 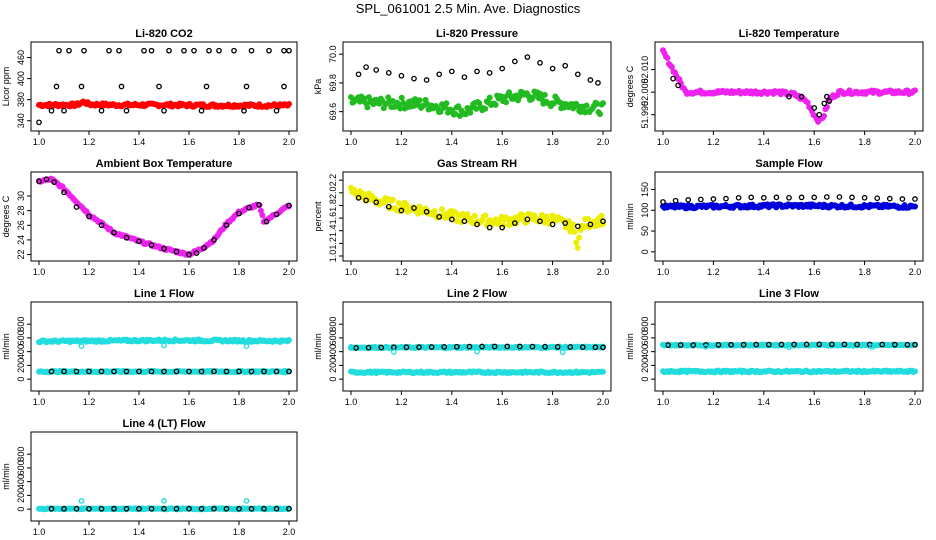 What do you see at coordinates (468, 8) in the screenshot?
I see `figure-title: SPL_061001 2.5 Min. Ave. Diagnostics` at bounding box center [468, 8].